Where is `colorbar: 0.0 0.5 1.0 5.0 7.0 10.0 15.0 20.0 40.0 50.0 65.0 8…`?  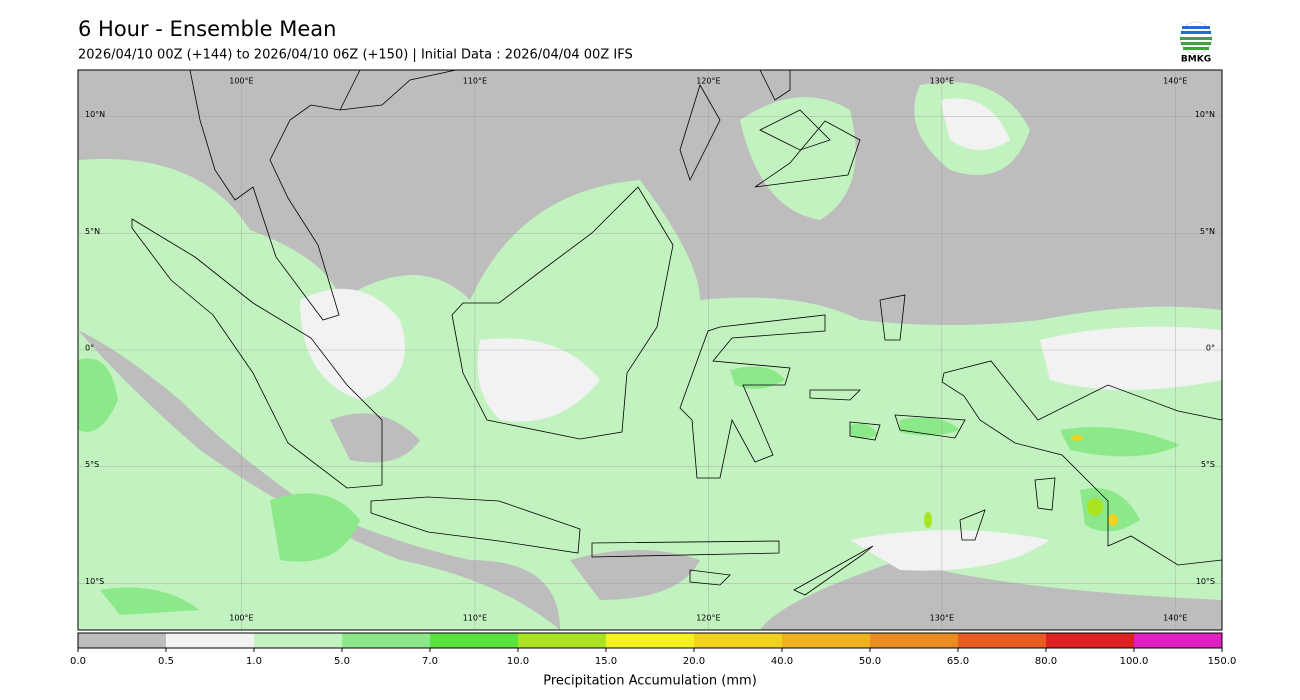
colorbar: 0.0 0.5 1.0 5.0 7.0 10.0 15.0 20.0 40.0 50.0 65.0 8… is located at coordinates (653, 649).